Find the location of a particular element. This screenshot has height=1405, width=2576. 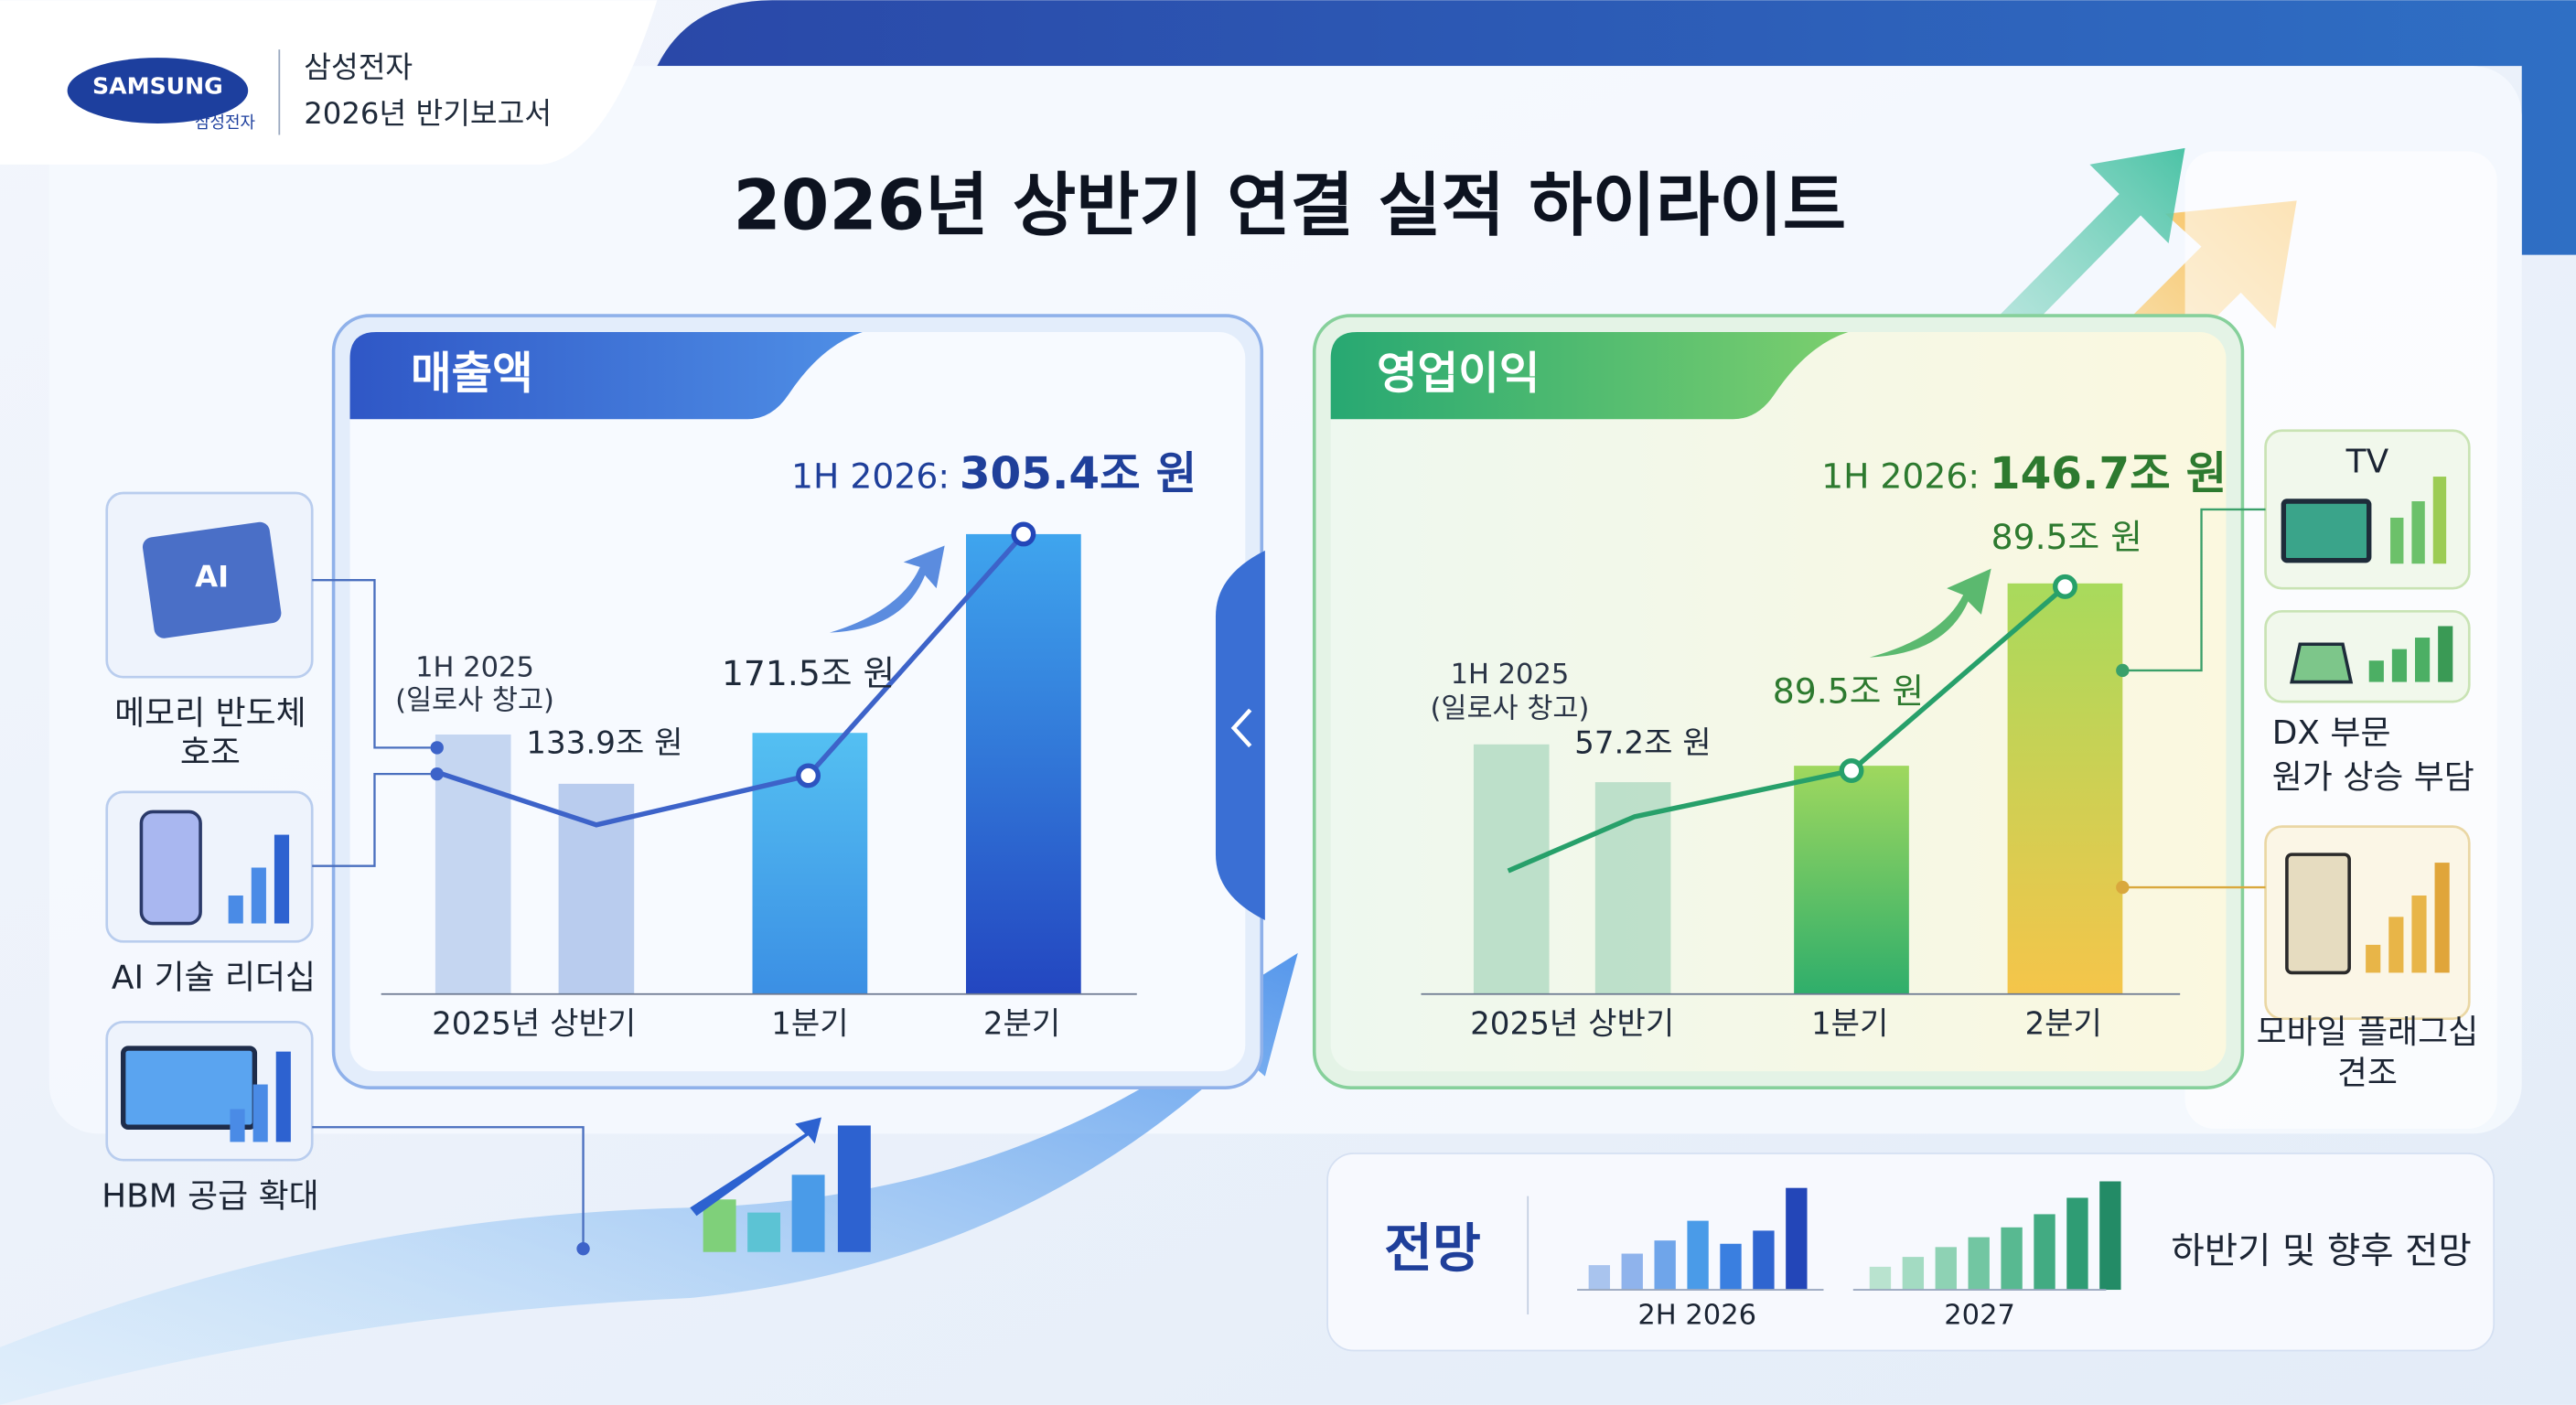

logo-oval is located at coordinates (158, 91).